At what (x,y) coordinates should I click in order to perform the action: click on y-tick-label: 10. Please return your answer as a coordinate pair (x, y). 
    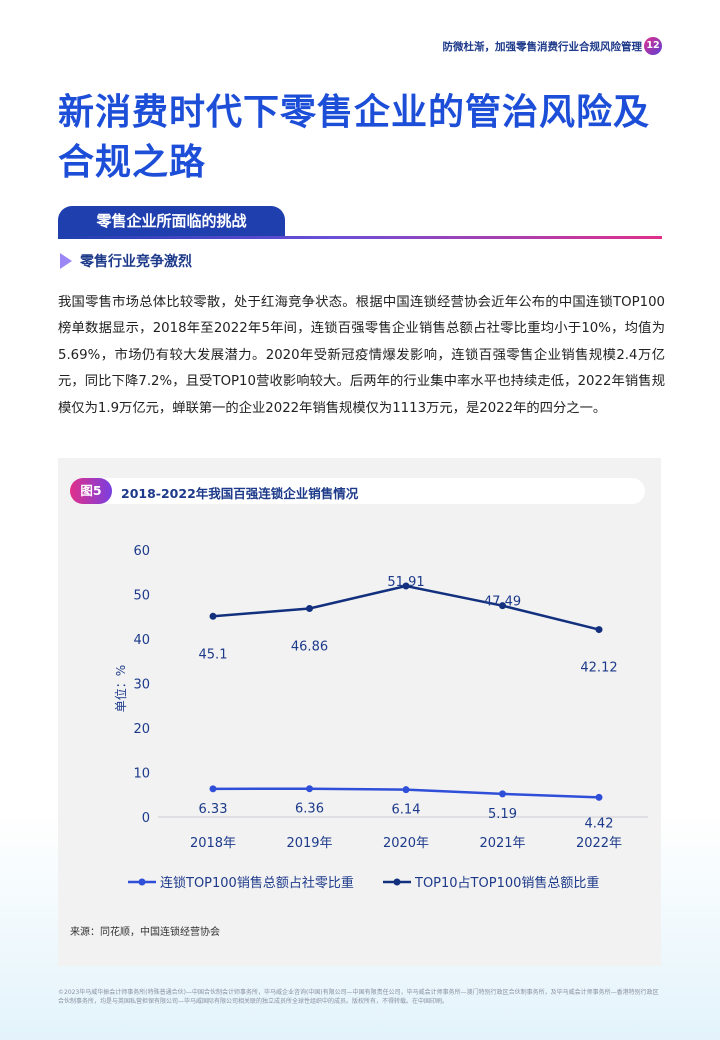
    Looking at the image, I should click on (141, 774).